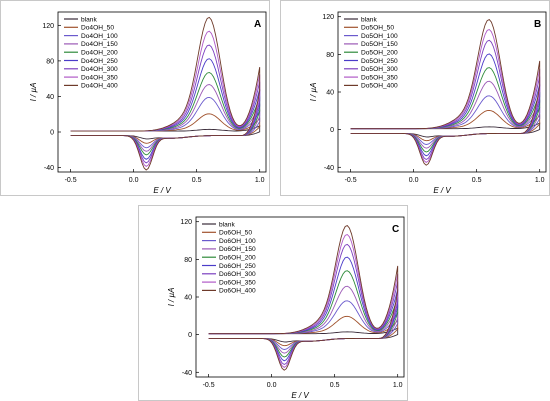  What do you see at coordinates (379, 61) in the screenshot?
I see `legend-label: Do5OH_250` at bounding box center [379, 61].